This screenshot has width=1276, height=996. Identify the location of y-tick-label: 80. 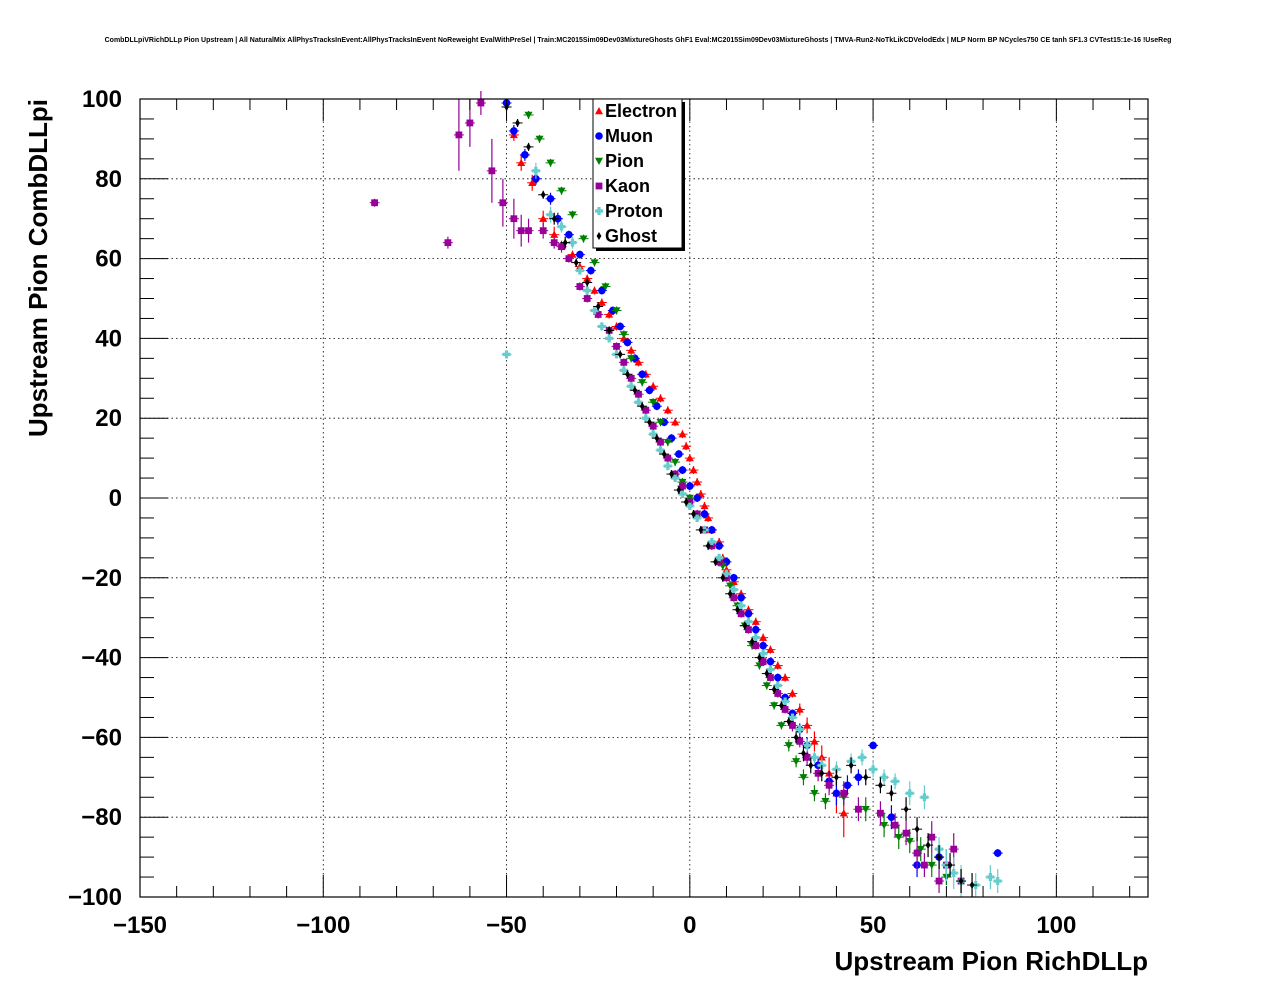
(108, 179).